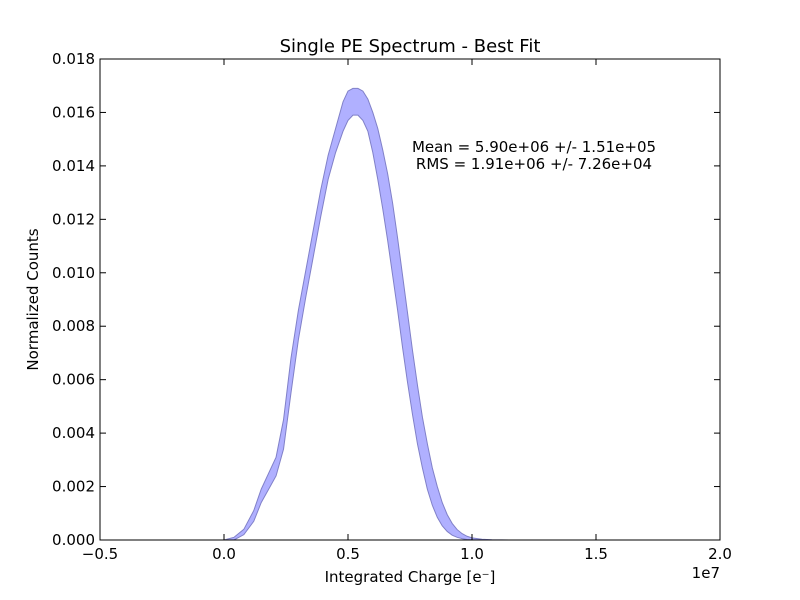  Describe the element at coordinates (706, 573) in the screenshot. I see `x-axis-offset-label: 1e7` at that location.